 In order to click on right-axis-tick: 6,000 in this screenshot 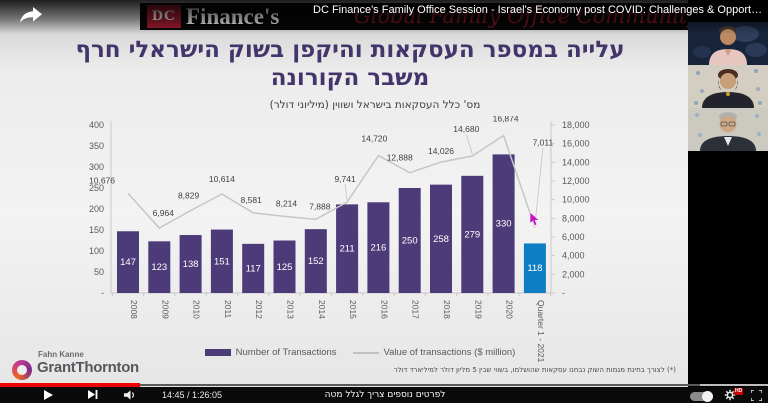, I will do `click(573, 237)`.